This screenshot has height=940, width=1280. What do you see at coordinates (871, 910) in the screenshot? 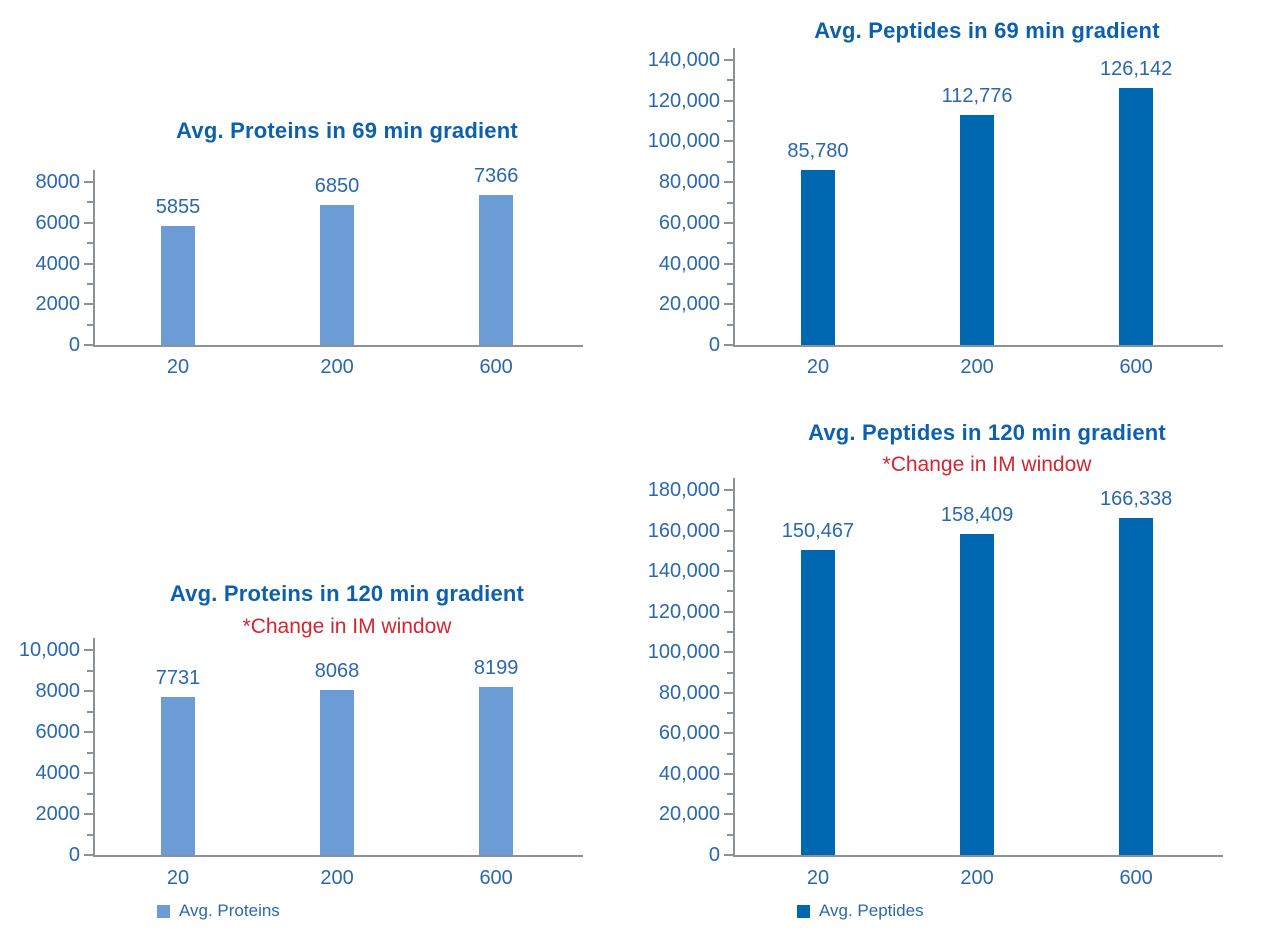
I see `legend-label: Avg. Peptides` at bounding box center [871, 910].